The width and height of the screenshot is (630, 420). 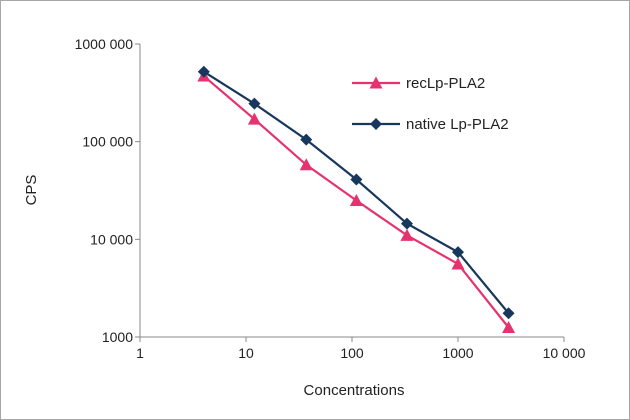 What do you see at coordinates (564, 353) in the screenshot?
I see `x-tick-label: 10 000` at bounding box center [564, 353].